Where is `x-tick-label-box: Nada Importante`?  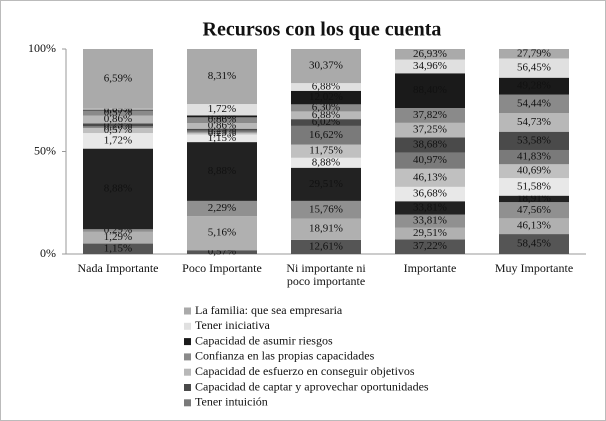 x-tick-label-box: Nada Importante is located at coordinates (118, 268).